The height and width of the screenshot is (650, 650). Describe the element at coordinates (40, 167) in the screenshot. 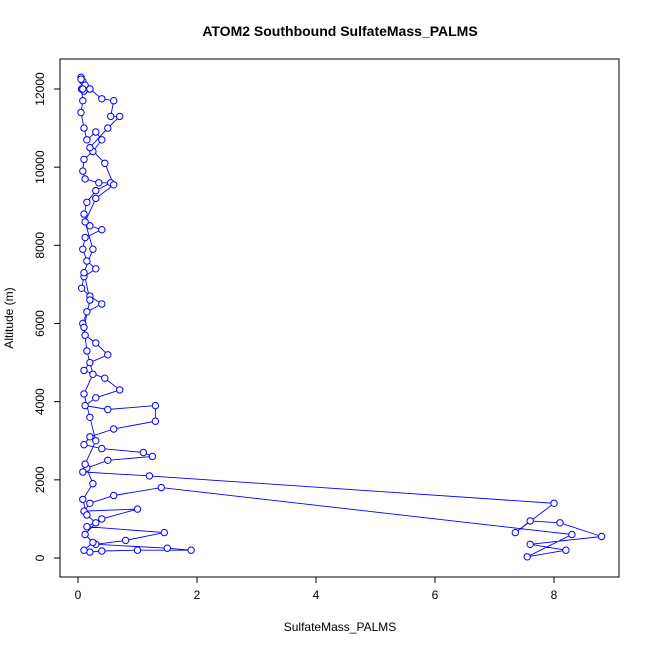

I see `y-tick-label: 10000` at that location.